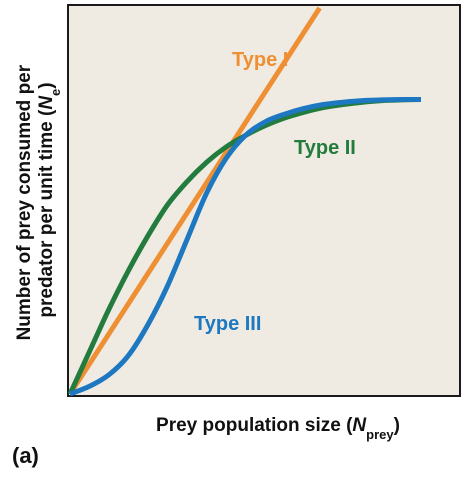 This screenshot has width=474, height=477. Describe the element at coordinates (46, 213) in the screenshot. I see `y-axis-label-line2-main: predator per unit time (` at that location.